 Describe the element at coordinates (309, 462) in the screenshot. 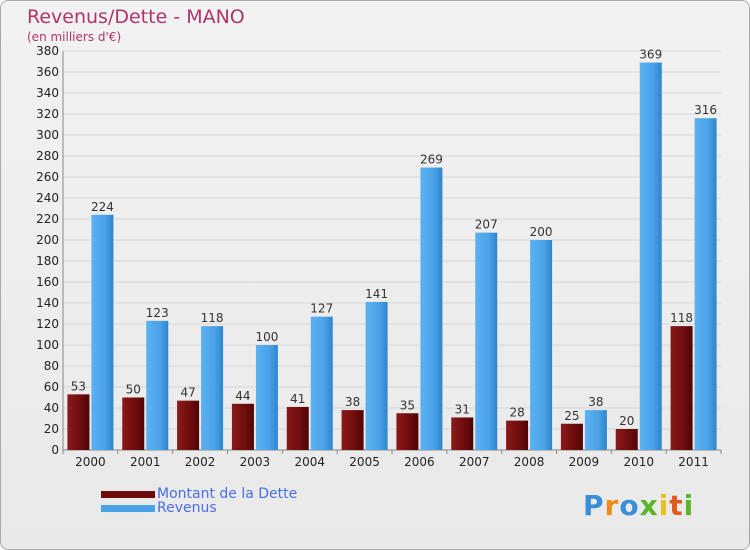

I see `x-tick-label: 2004` at that location.